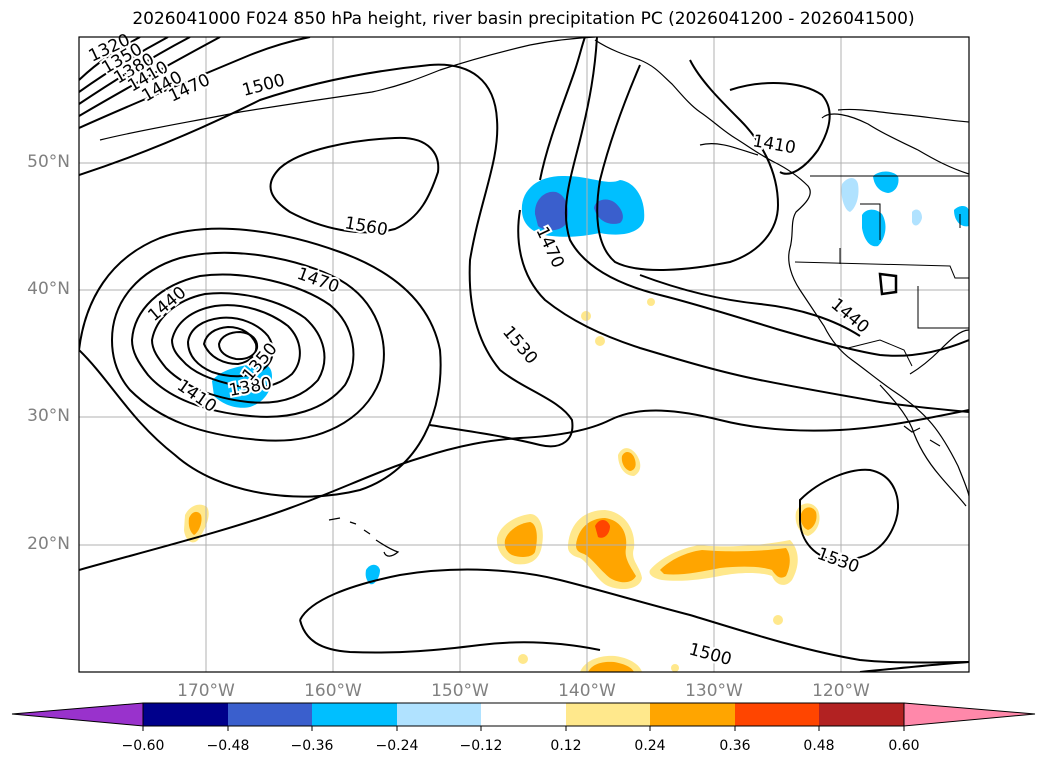 The image size is (1047, 765). Describe the element at coordinates (312, 746) in the screenshot. I see `colorbar-tick-label: −0.36` at that location.